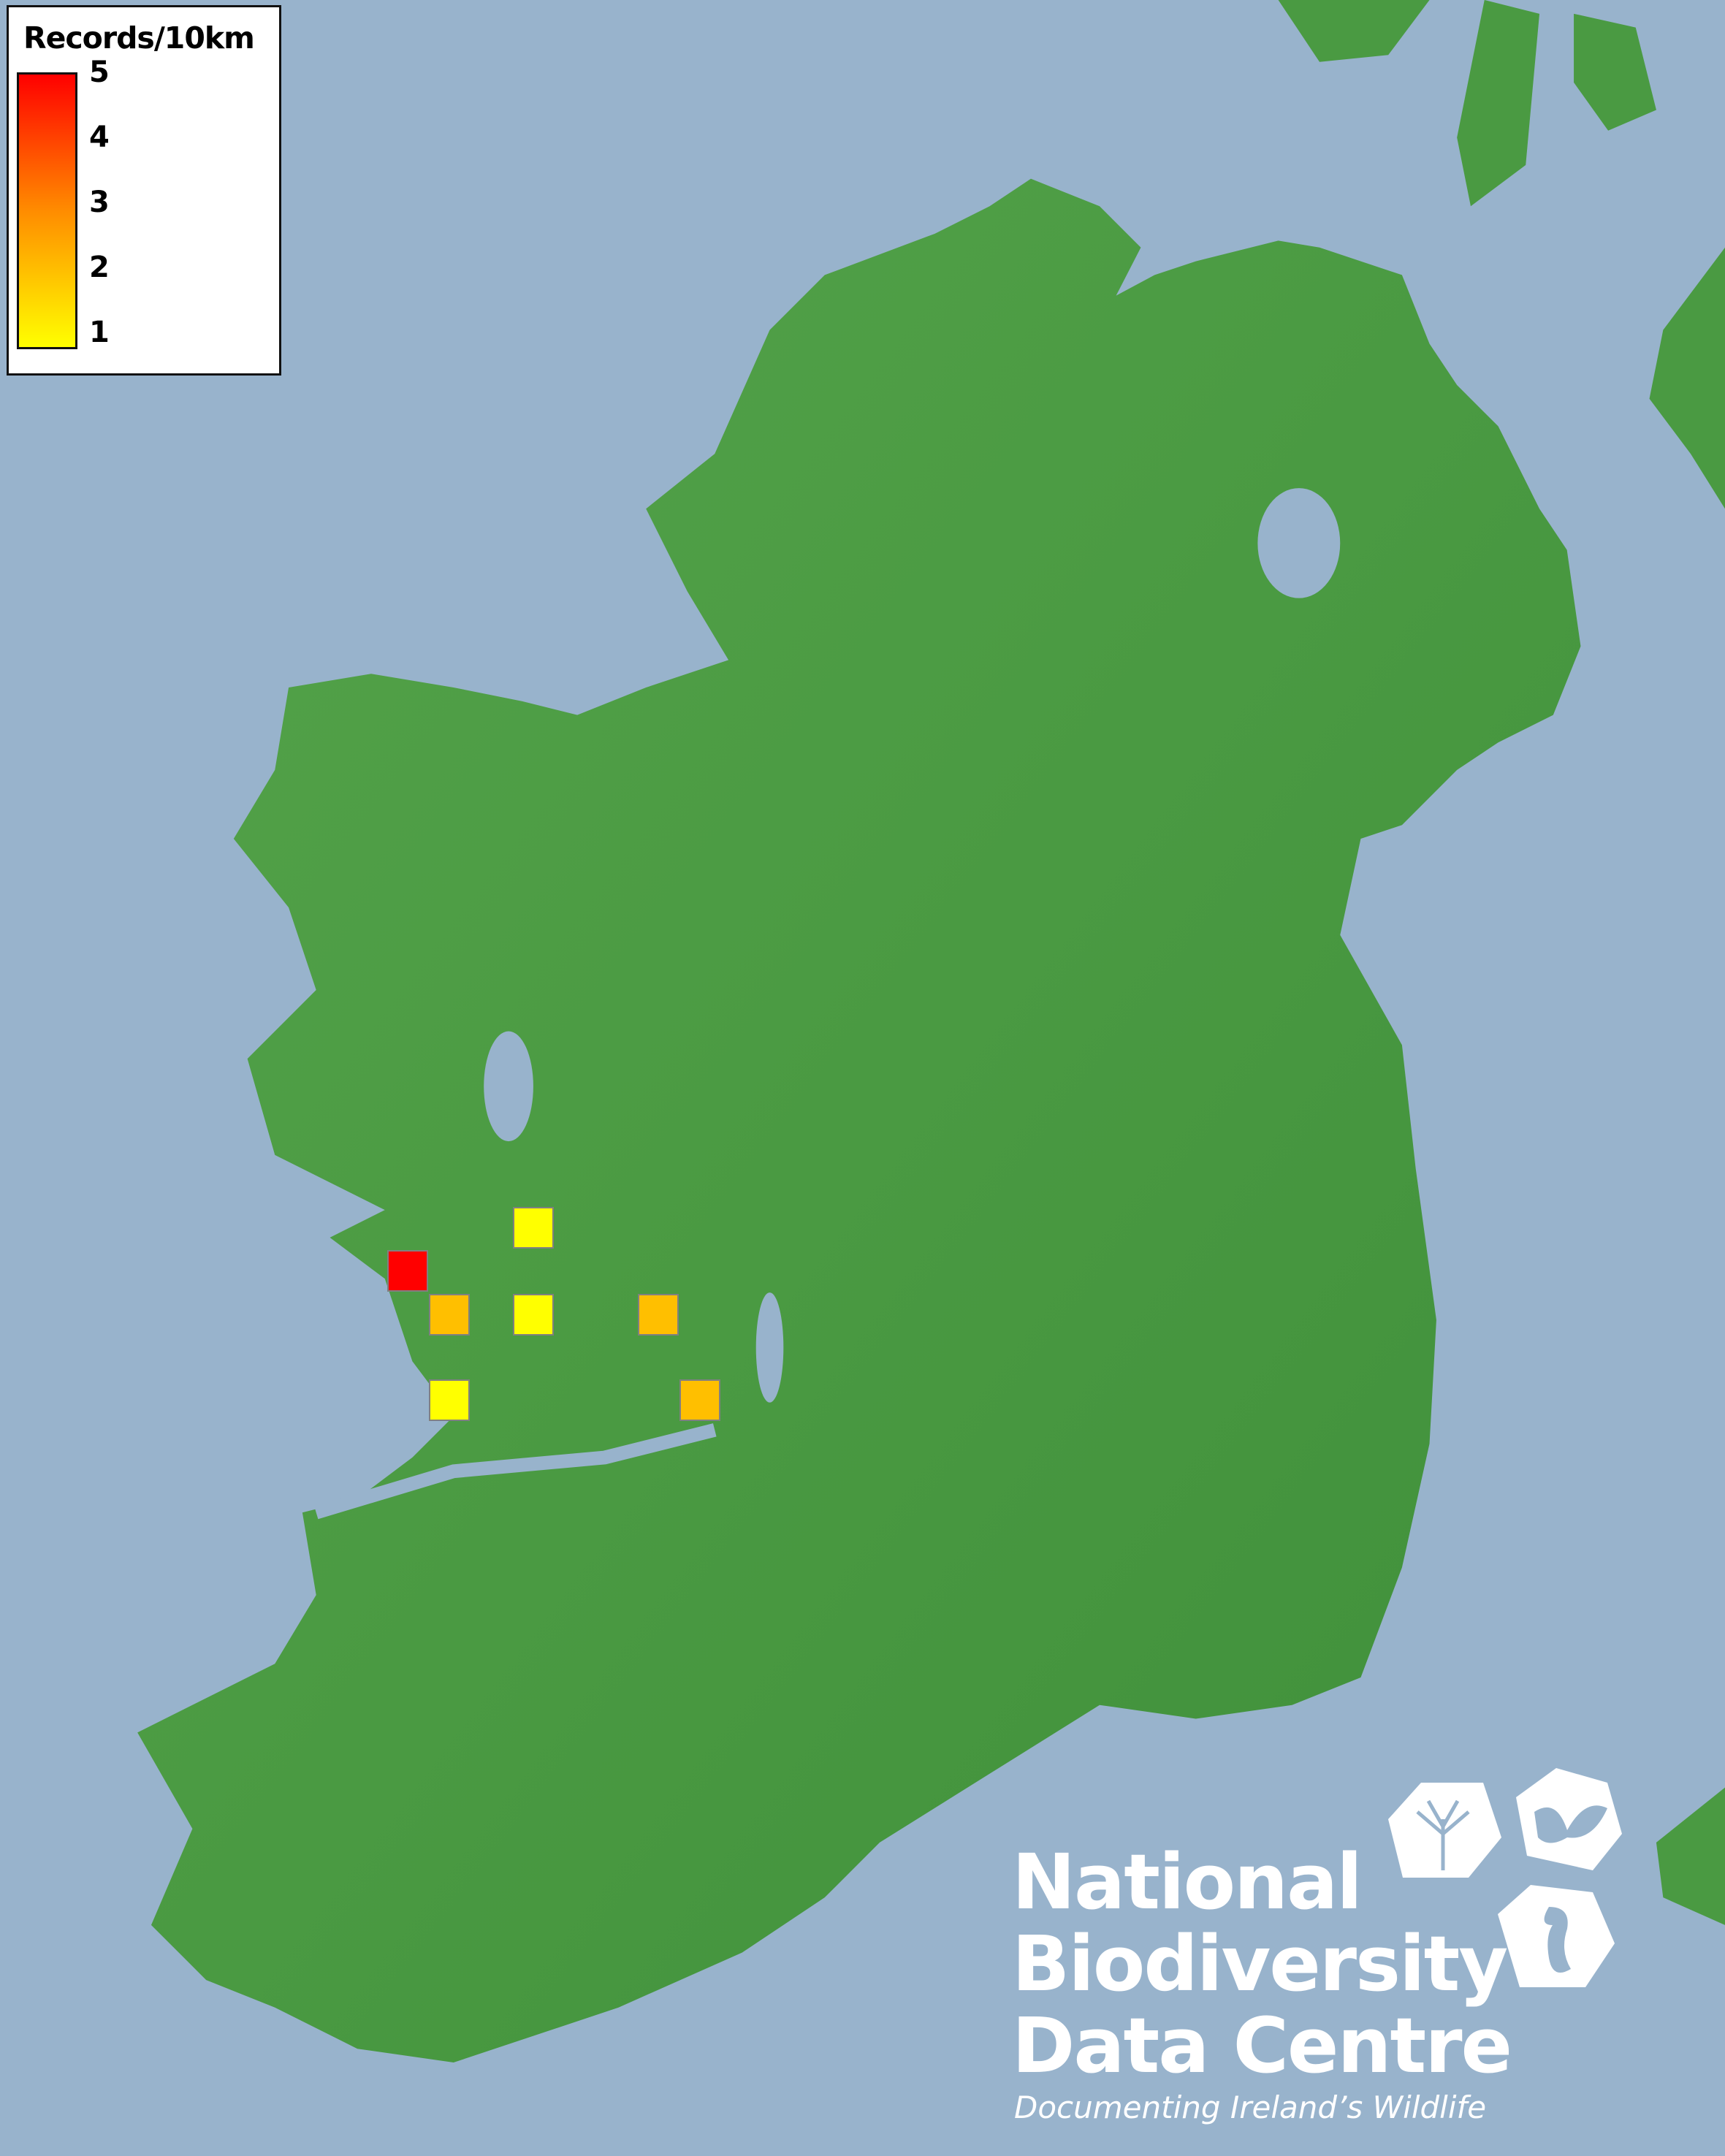 This screenshot has height=2156, width=1725. Describe the element at coordinates (99, 202) in the screenshot. I see `legend-tick: 3` at that location.